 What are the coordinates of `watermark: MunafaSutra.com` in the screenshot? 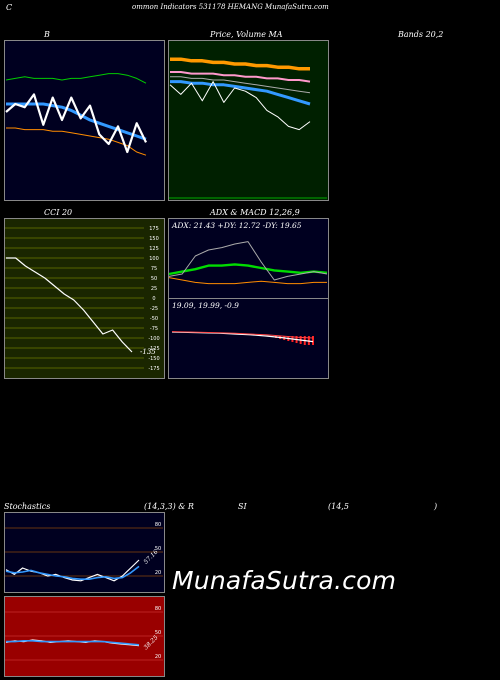 It's located at (284, 580).